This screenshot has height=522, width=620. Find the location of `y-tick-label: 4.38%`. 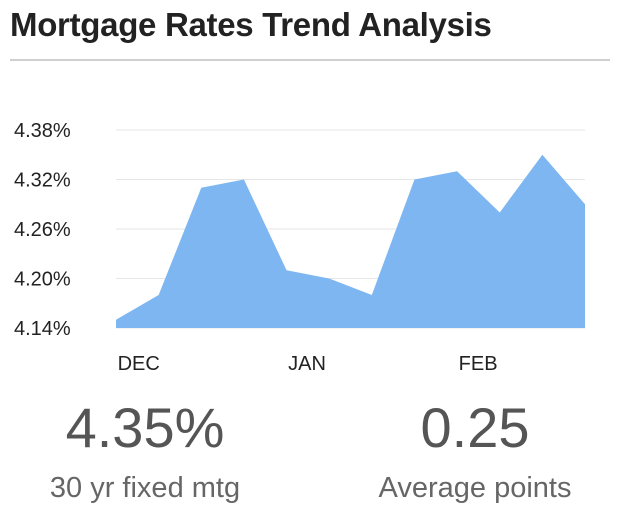

y-tick-label: 4.38% is located at coordinates (42, 131).